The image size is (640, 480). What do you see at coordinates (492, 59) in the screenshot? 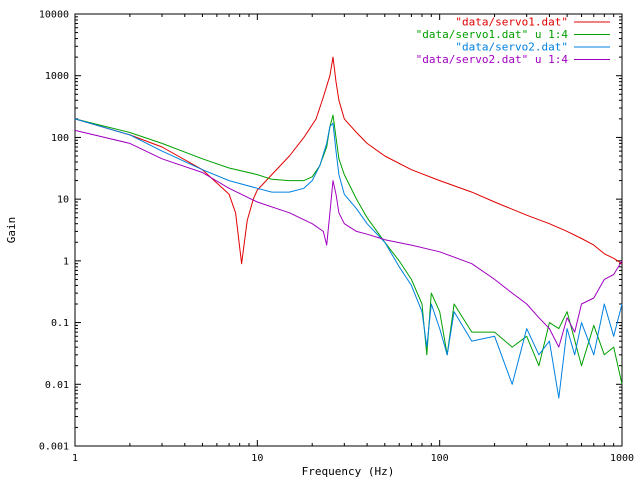
I see `legend-label-4: "data/servo2.dat" u 1:4` at bounding box center [492, 59].